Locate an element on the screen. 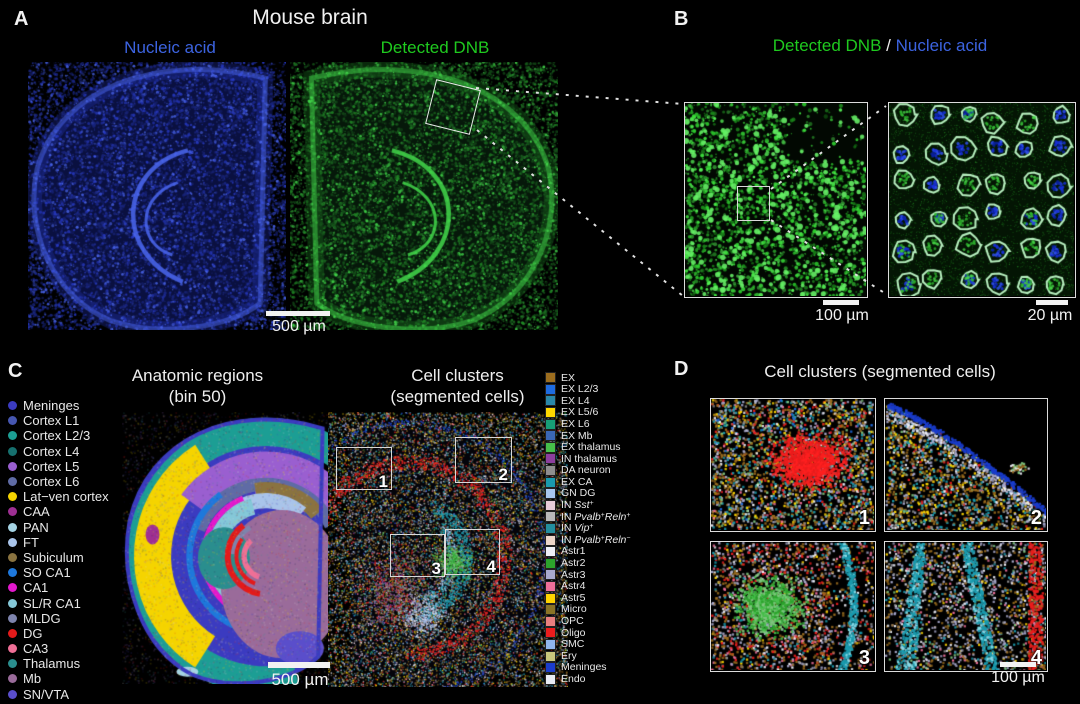  cluster-legend-item: DA neuron is located at coordinates (607, 471).